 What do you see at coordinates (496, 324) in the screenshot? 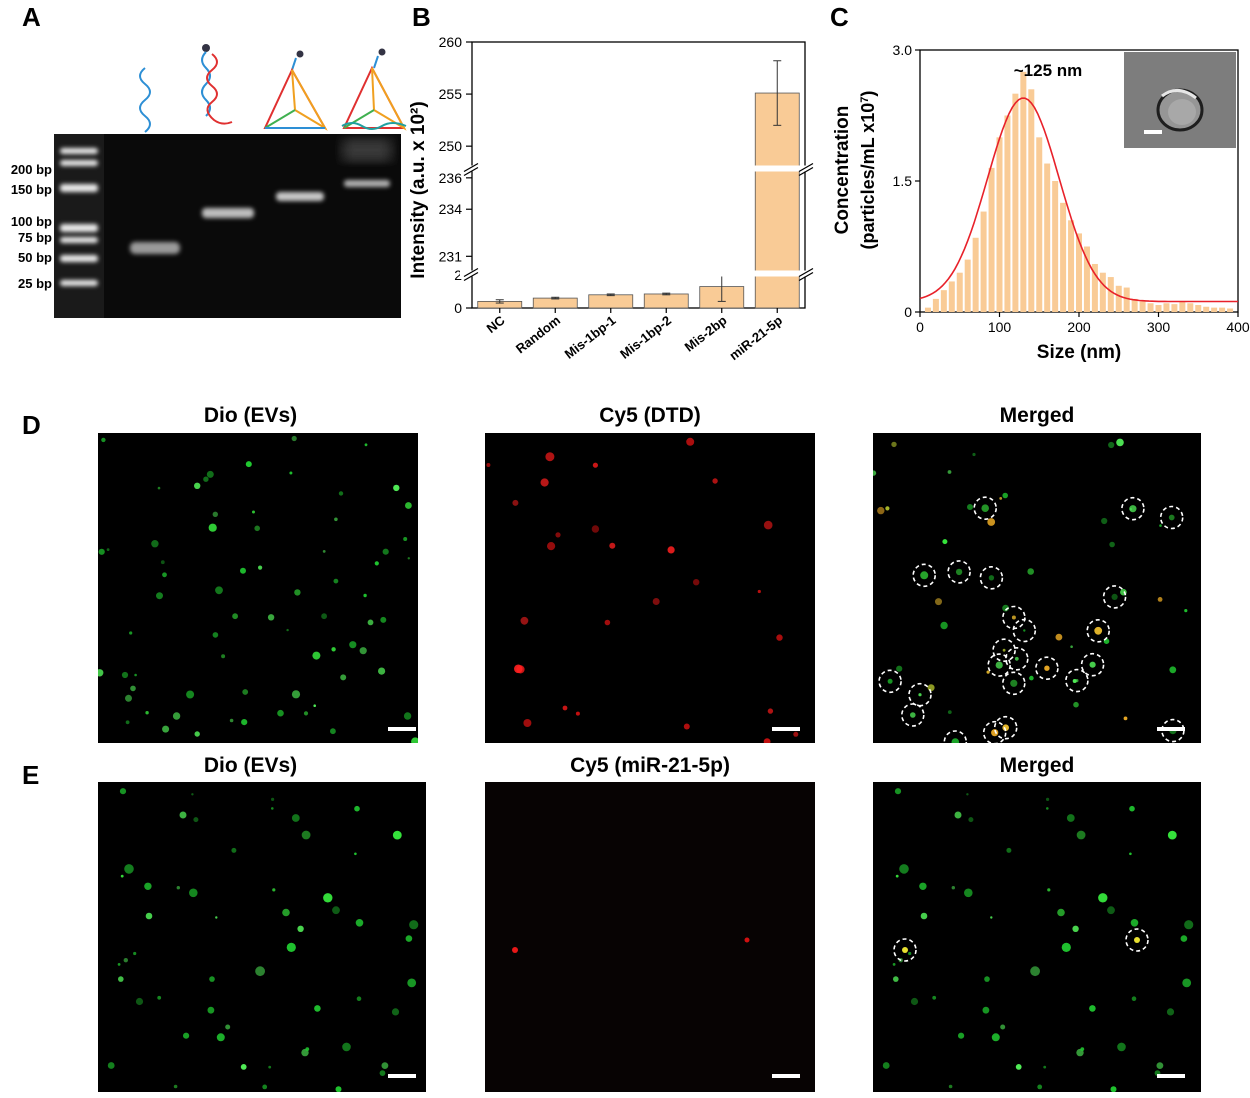
I see `x-tick-label: NC` at bounding box center [496, 324].